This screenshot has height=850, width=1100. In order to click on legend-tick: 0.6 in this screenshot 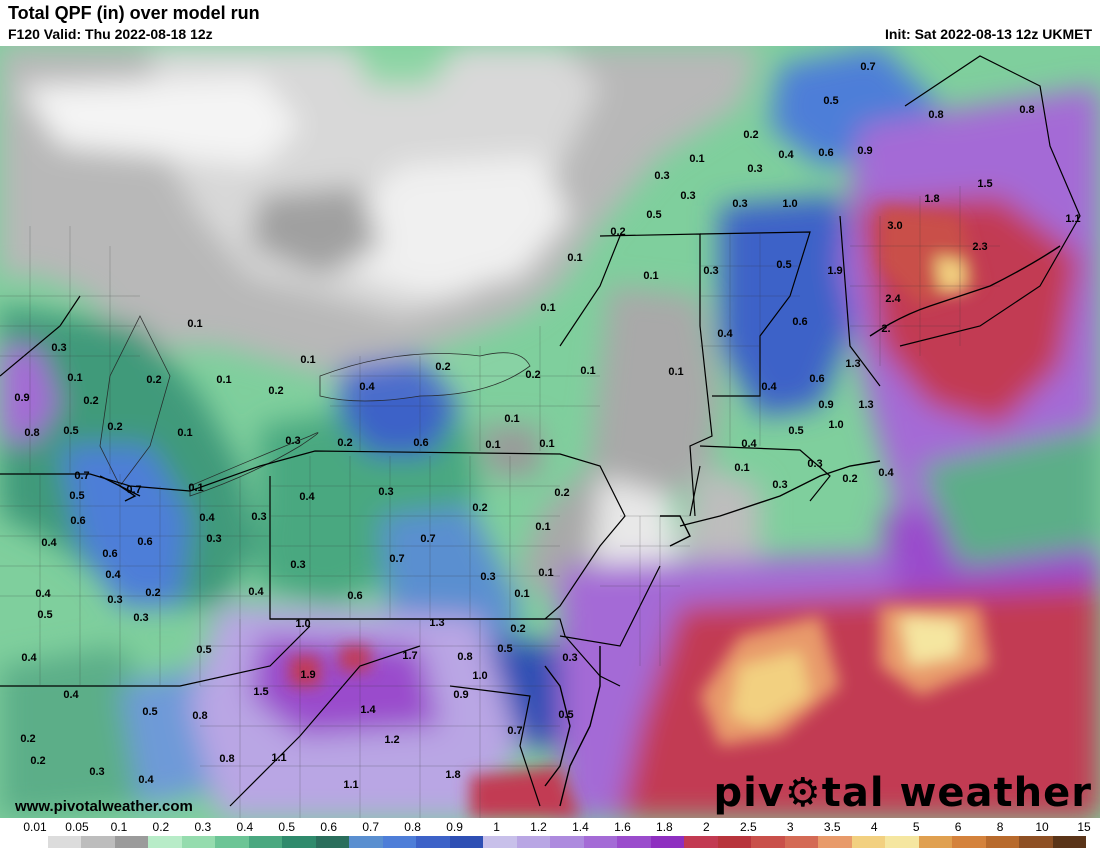, I will do `click(329, 827)`.